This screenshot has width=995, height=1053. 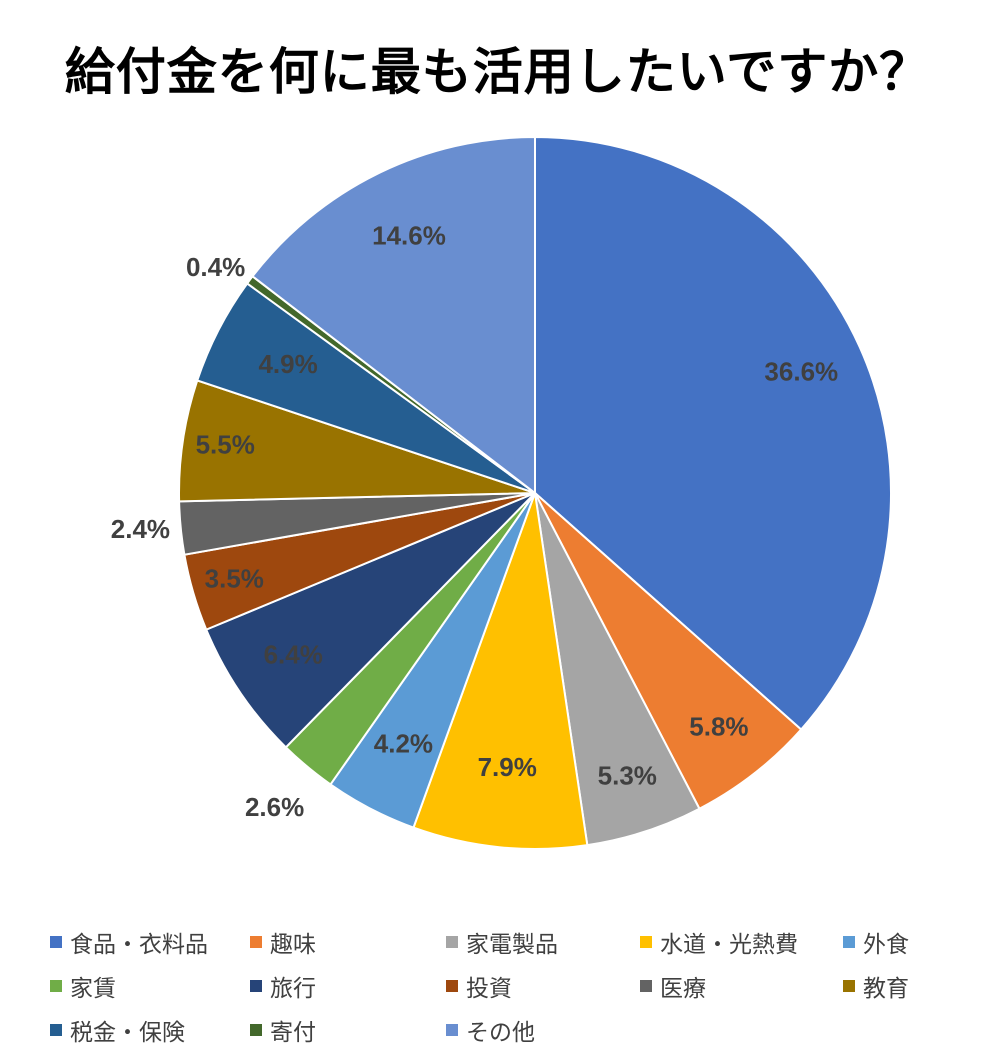 I want to click on data-label-5: 4.2%, so click(x=403, y=743).